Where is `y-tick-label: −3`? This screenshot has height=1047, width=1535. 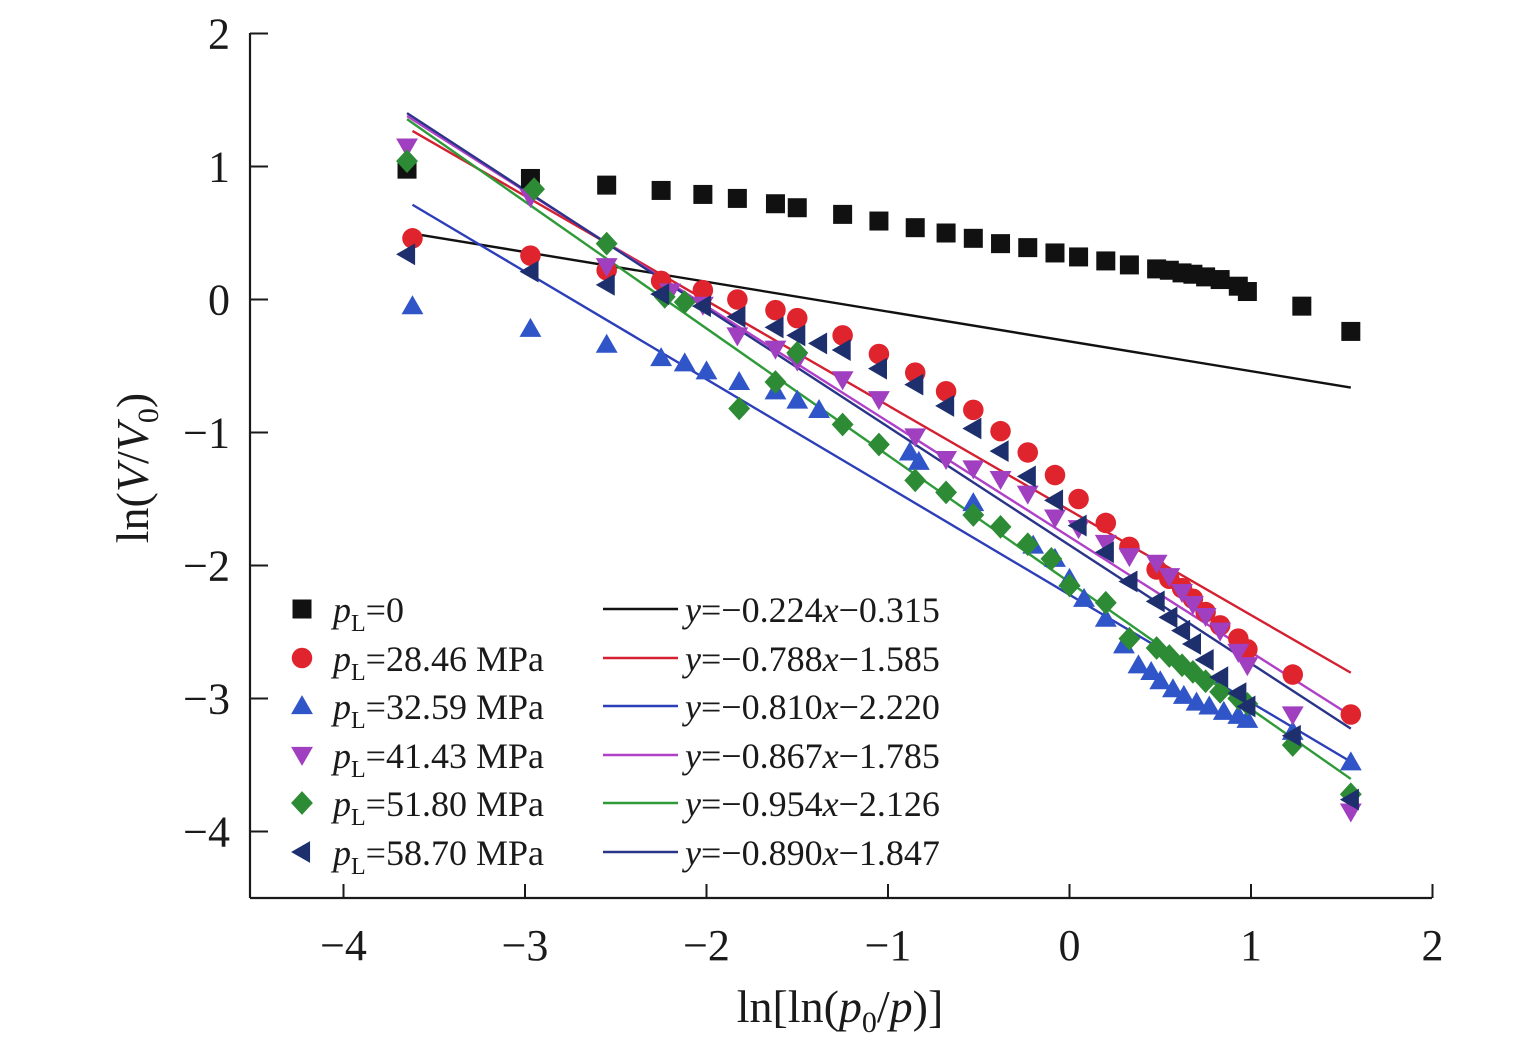
y-tick-label: −3 is located at coordinates (206, 699).